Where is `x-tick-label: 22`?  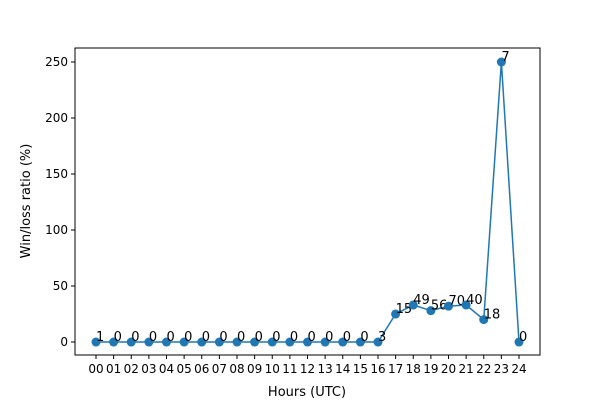 x-tick-label: 22 is located at coordinates (483, 369).